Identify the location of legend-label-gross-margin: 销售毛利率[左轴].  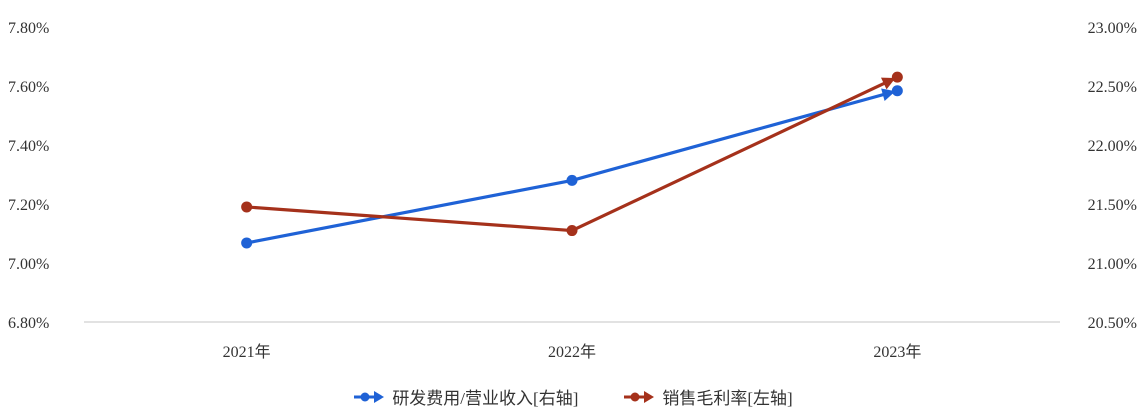
(727, 398).